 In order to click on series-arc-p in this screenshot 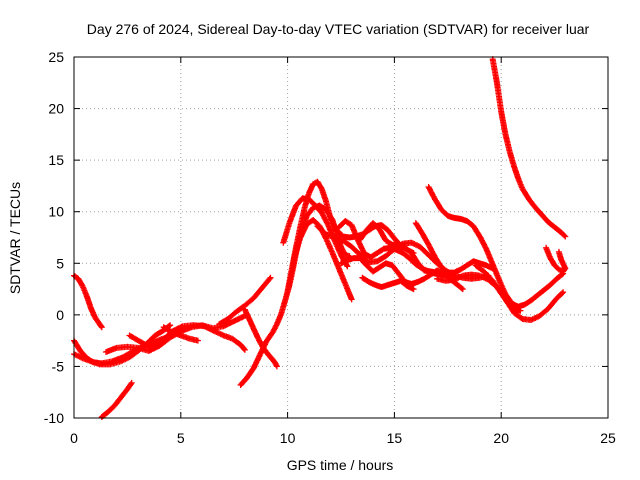, I will do `click(399, 248)`.